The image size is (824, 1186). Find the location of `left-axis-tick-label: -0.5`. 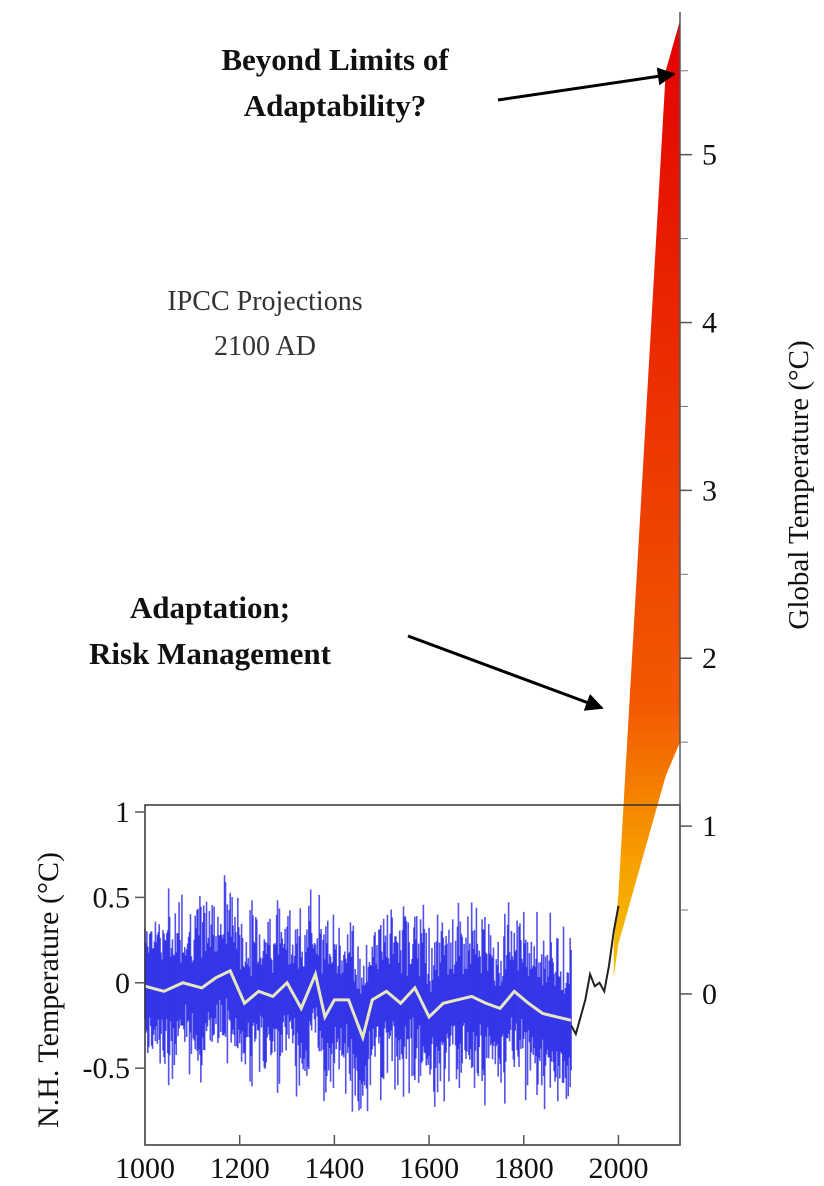

left-axis-tick-label: -0.5 is located at coordinates (107, 1068).